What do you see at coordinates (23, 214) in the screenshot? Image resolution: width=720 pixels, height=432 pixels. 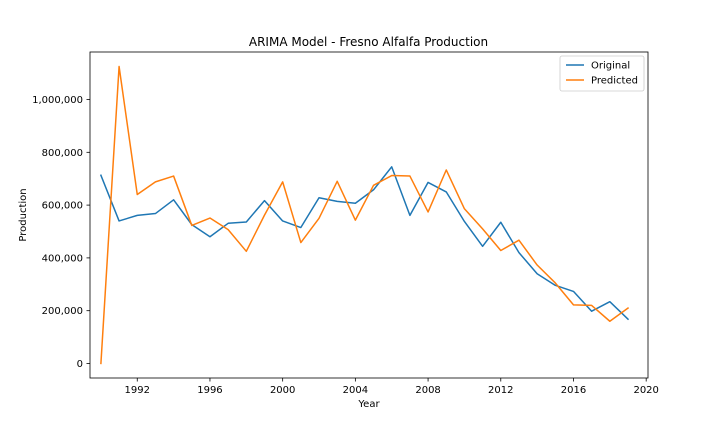 I see `y-axis-label: Production` at bounding box center [23, 214].